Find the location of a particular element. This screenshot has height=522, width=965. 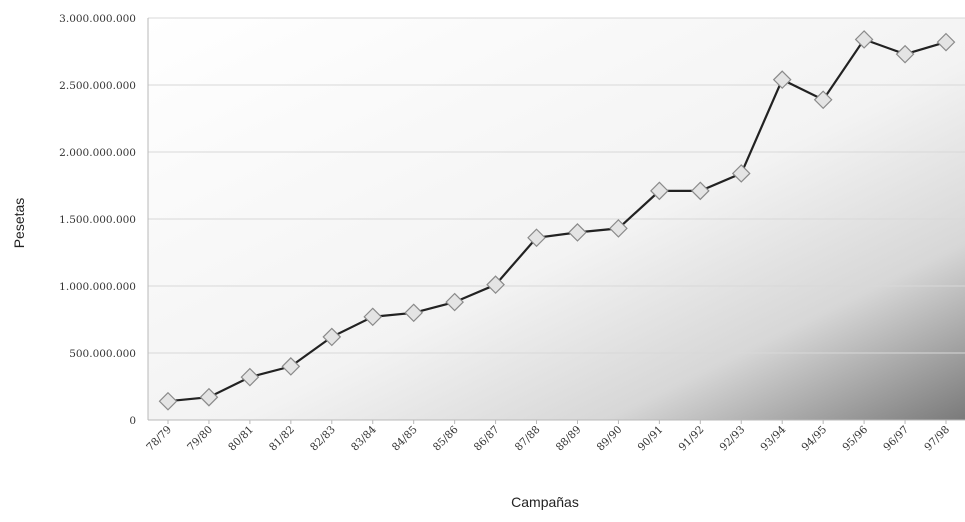

y-tick-label: 1.000.000.000 is located at coordinates (97, 287).